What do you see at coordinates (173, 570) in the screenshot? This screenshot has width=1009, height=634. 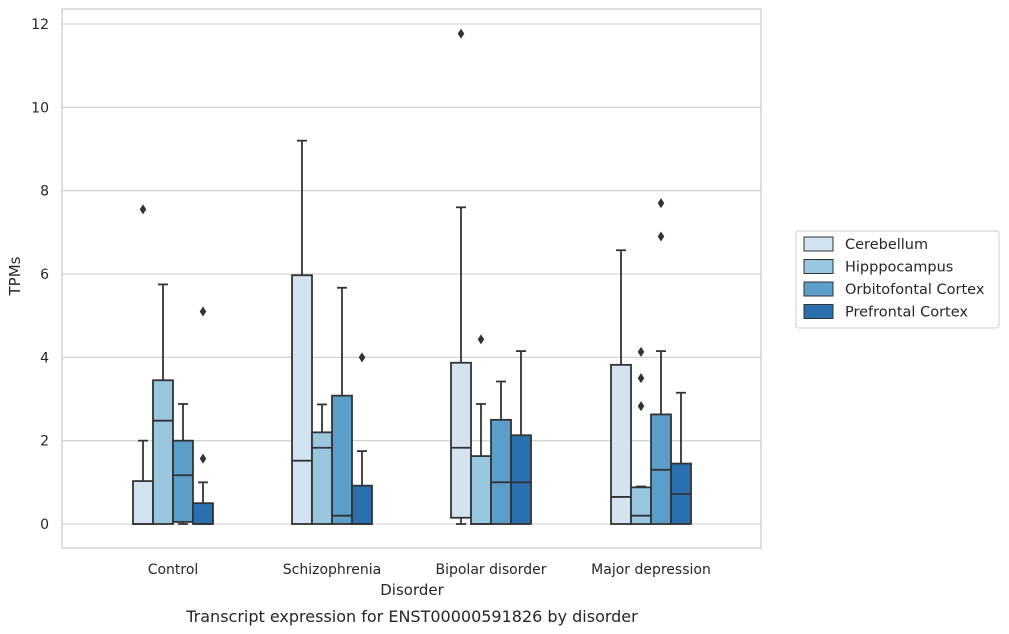 I see `x-tick-label: Control` at bounding box center [173, 570].